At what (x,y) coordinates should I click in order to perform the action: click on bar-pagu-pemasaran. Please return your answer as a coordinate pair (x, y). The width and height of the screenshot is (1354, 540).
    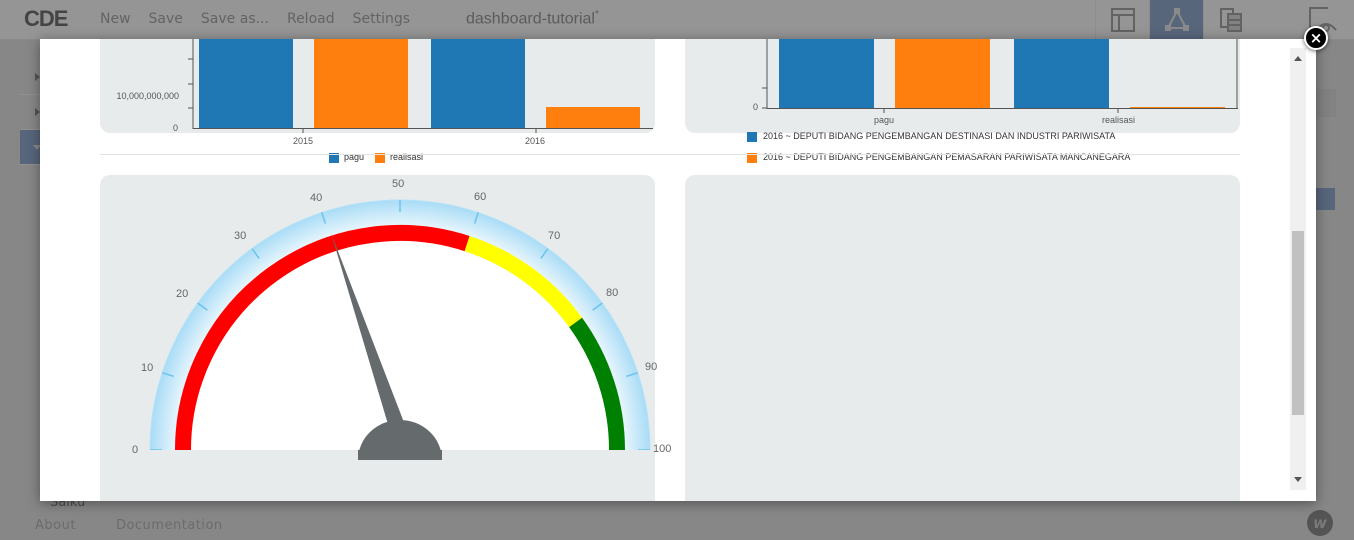
    Looking at the image, I should click on (942, 73).